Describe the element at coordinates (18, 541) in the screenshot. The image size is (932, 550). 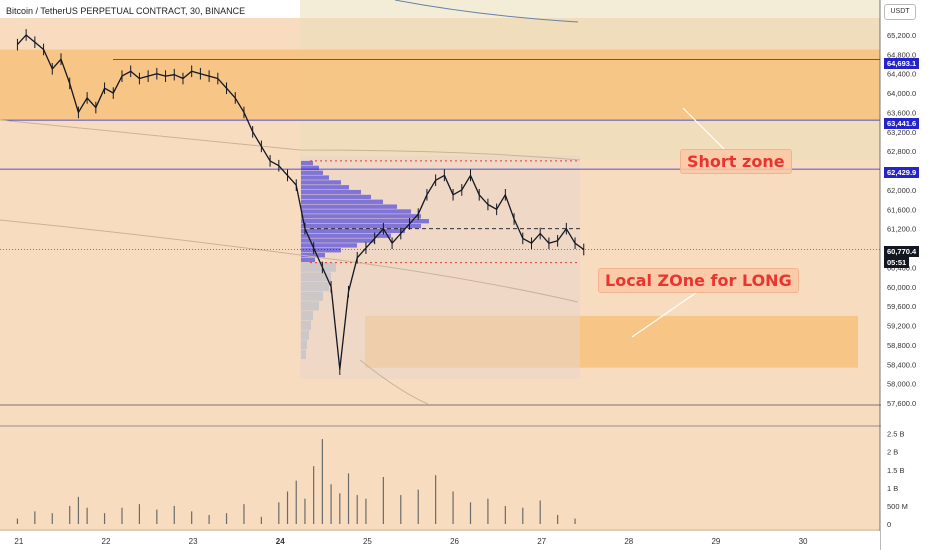
I see `time-tick-label: 21` at that location.